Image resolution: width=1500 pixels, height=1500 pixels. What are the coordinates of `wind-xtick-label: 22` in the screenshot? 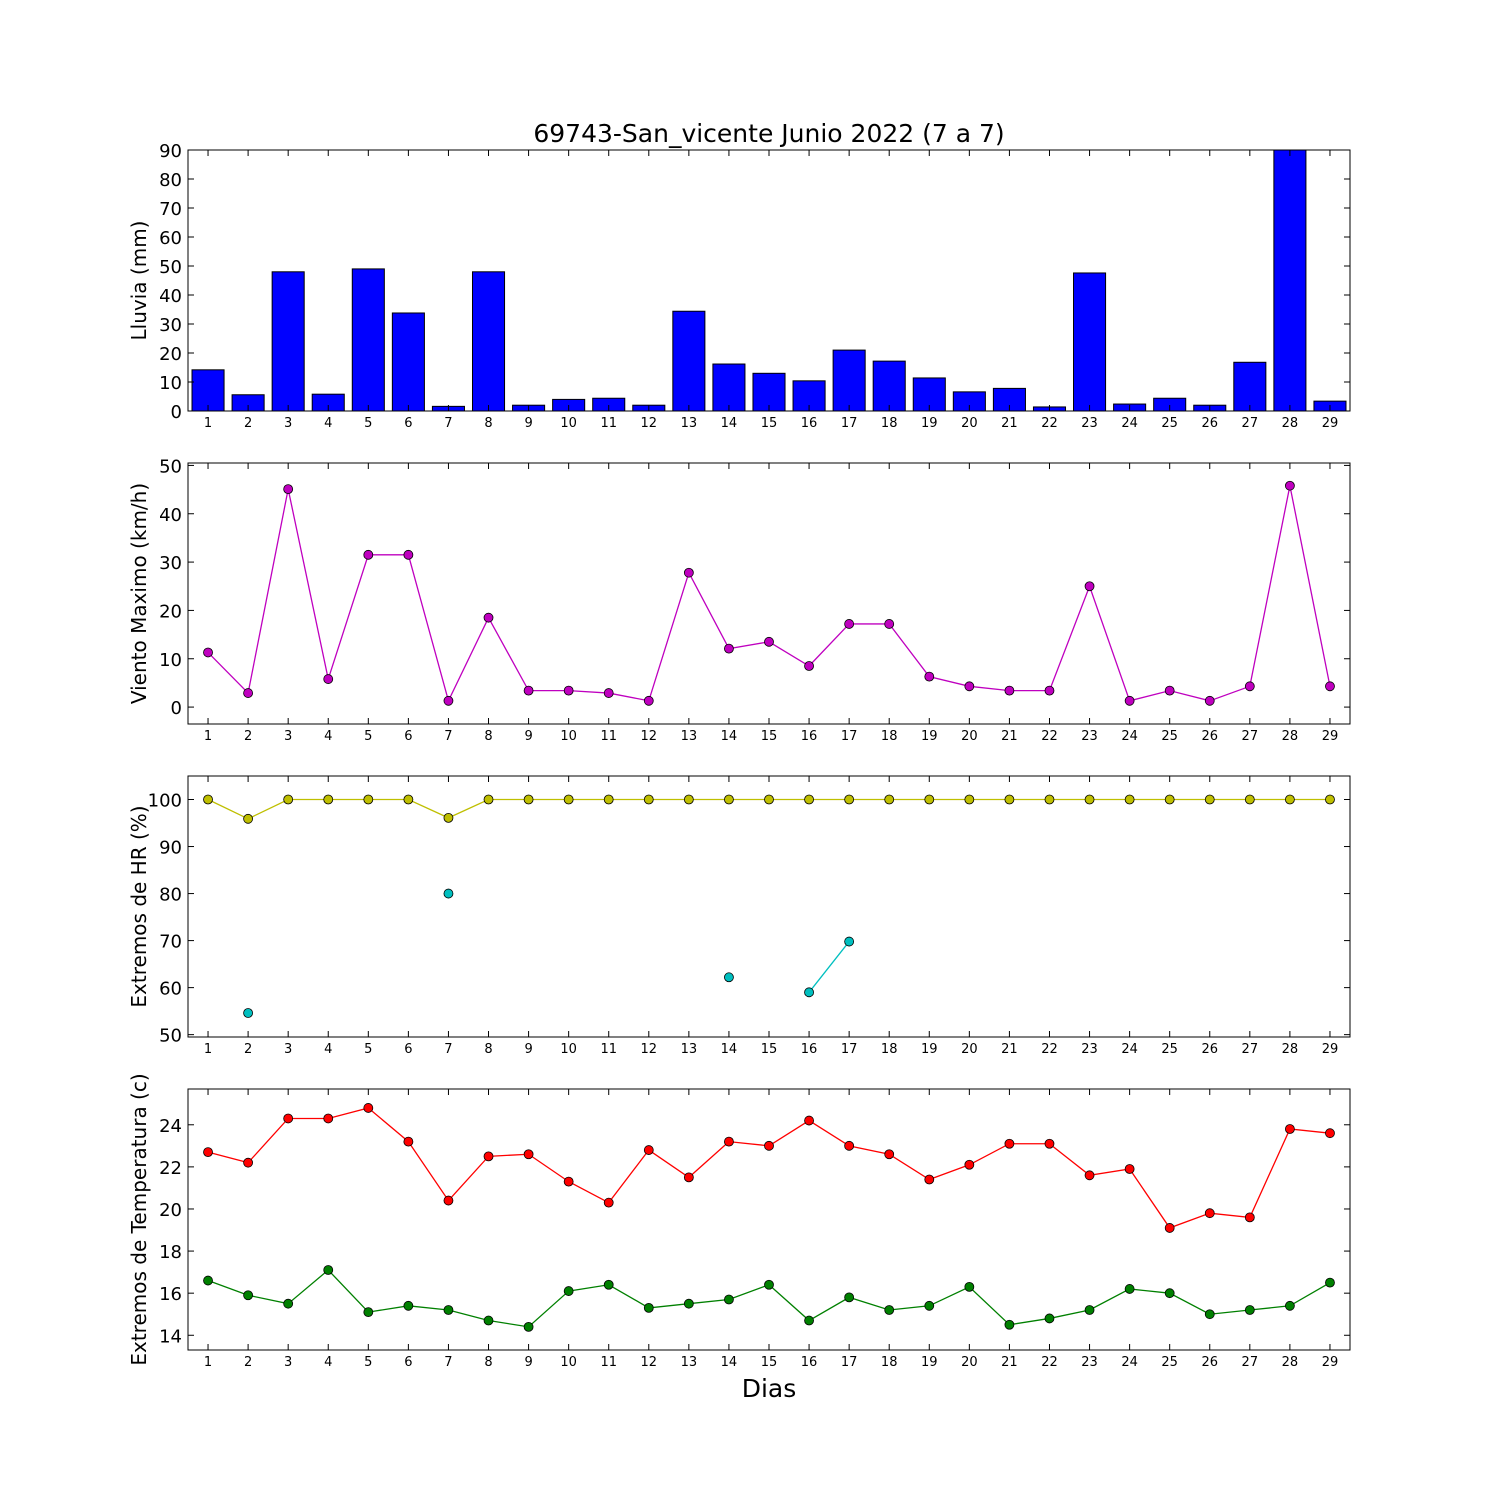 It's located at (1049, 736).